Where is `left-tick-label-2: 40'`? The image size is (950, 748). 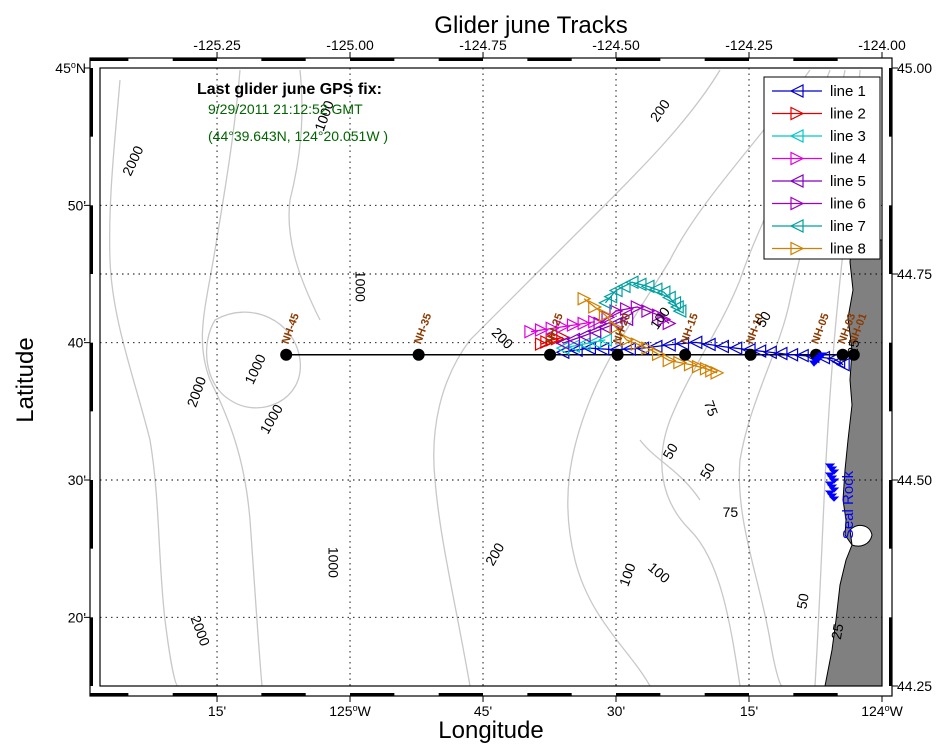 left-tick-label-2: 40' is located at coordinates (77, 343).